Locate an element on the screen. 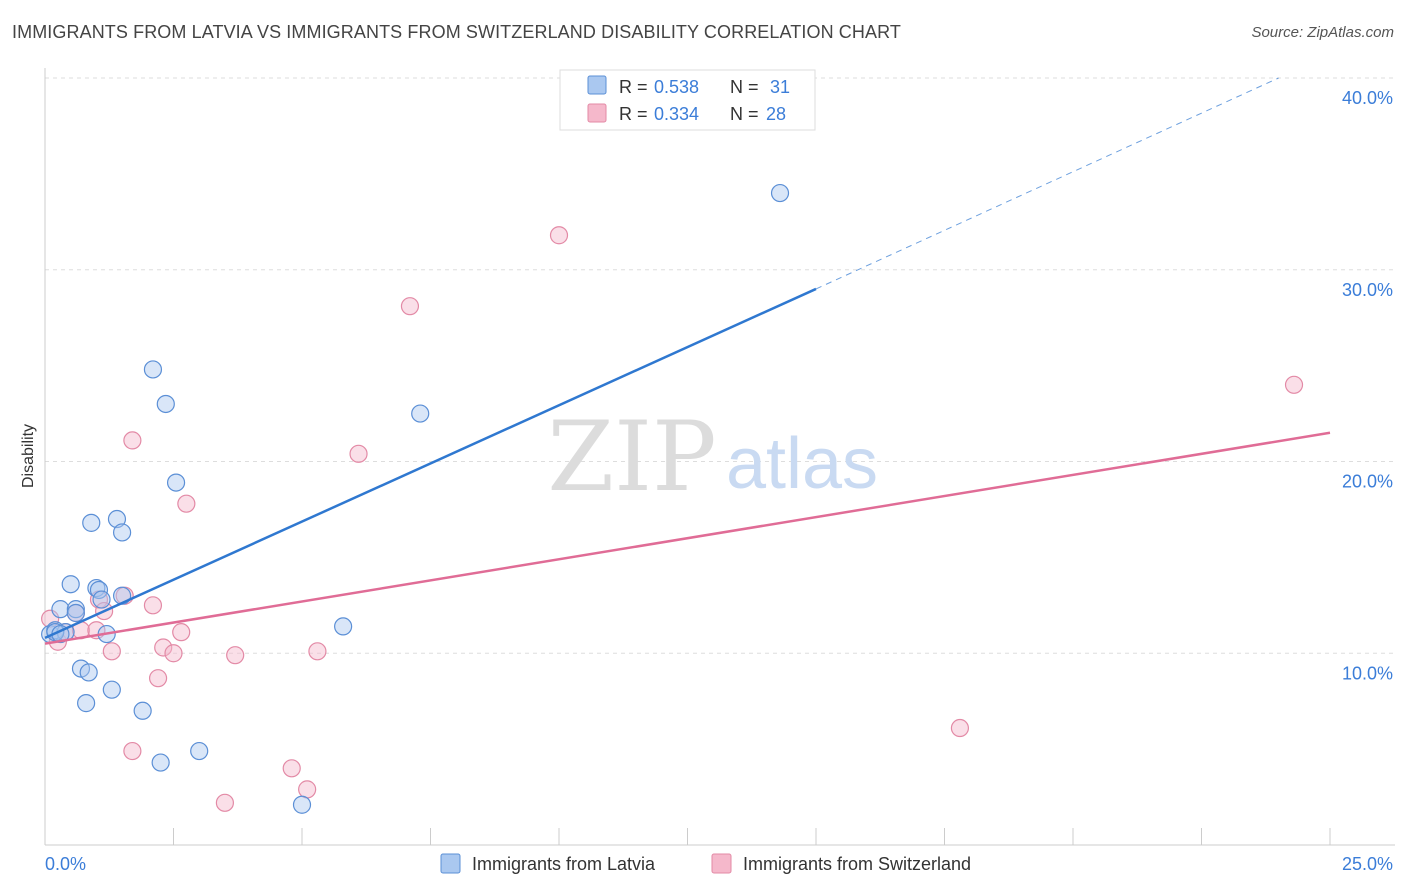  y-tick-label: 30.0% is located at coordinates (1367, 290).